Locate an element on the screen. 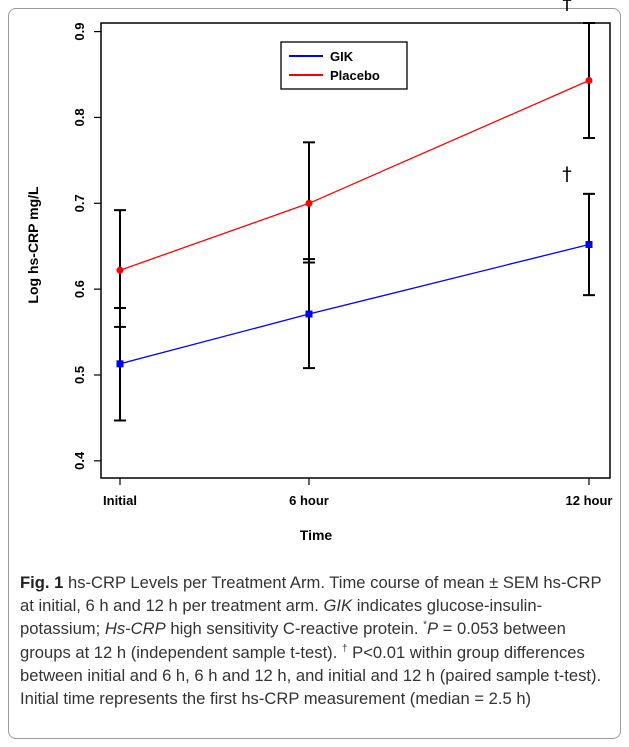 Image resolution: width=629 pixels, height=747 pixels. y-tick-label: 0.4 is located at coordinates (79, 460).